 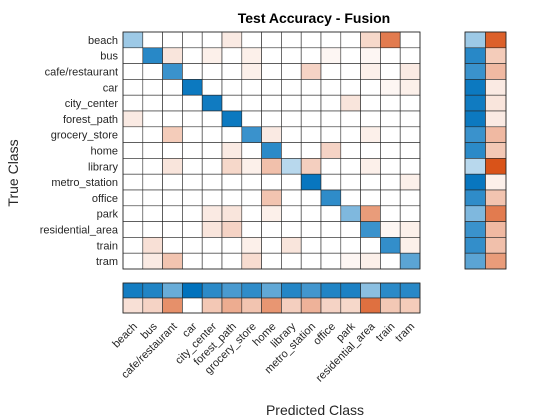 What do you see at coordinates (485, 150) in the screenshot?
I see `row-summary-frame` at bounding box center [485, 150].